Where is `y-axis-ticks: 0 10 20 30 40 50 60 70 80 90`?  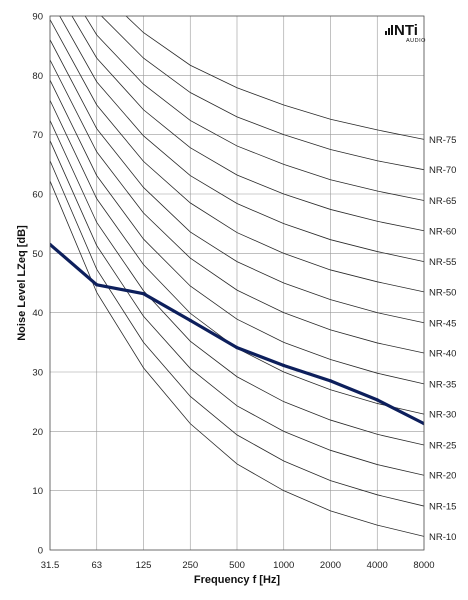
y-axis-ticks: 0 10 20 30 40 50 60 70 80 90 is located at coordinates (37, 284).